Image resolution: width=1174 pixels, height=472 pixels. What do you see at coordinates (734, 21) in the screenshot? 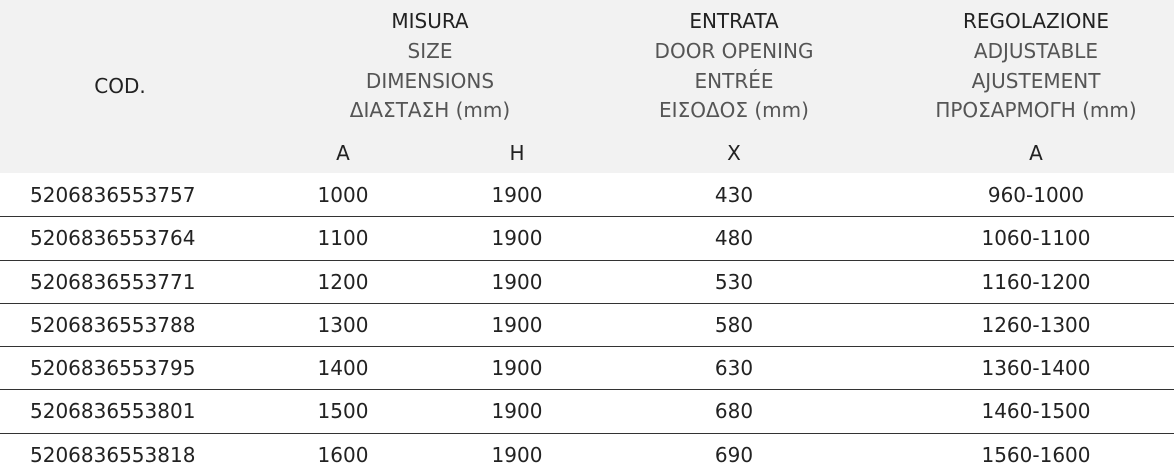
I see `header-opening-it: ENTRATA` at bounding box center [734, 21].